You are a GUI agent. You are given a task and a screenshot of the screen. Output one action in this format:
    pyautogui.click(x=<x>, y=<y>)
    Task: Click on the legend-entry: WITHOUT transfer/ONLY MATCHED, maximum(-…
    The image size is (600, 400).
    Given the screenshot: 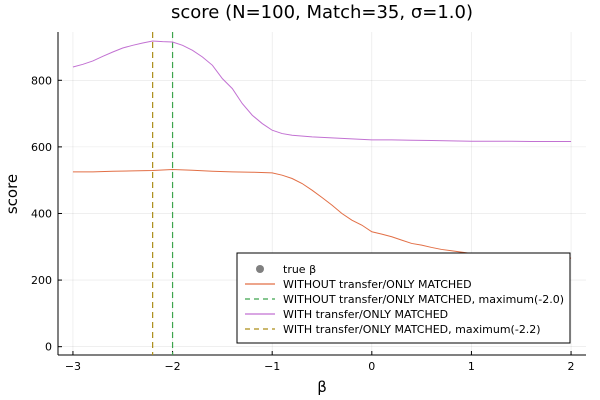 What is the action you would take?
    pyautogui.click(x=423, y=299)
    